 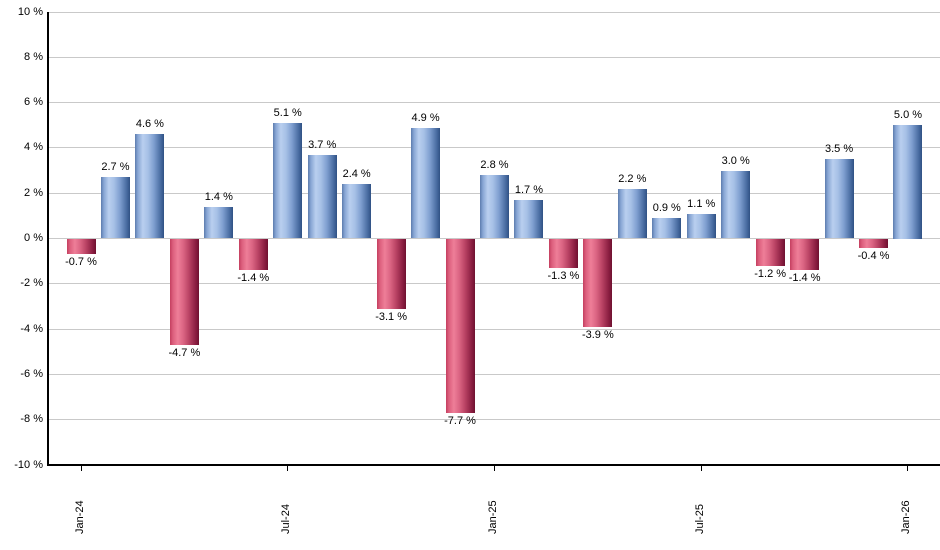 What do you see at coordinates (699, 519) in the screenshot?
I see `x-axis-tick-label: Jul-25` at bounding box center [699, 519].